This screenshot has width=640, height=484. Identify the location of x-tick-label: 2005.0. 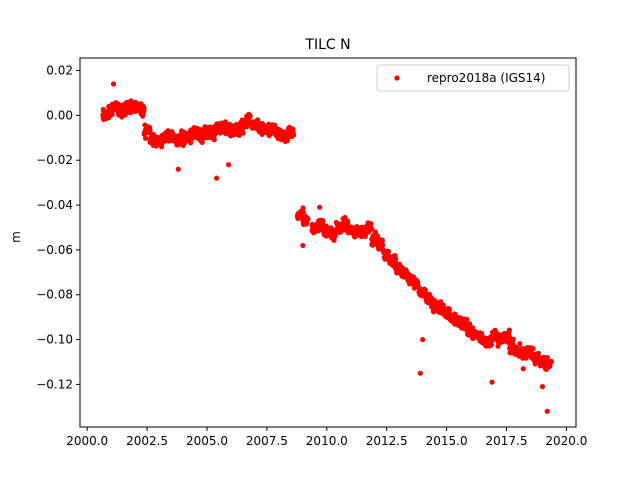
(207, 441).